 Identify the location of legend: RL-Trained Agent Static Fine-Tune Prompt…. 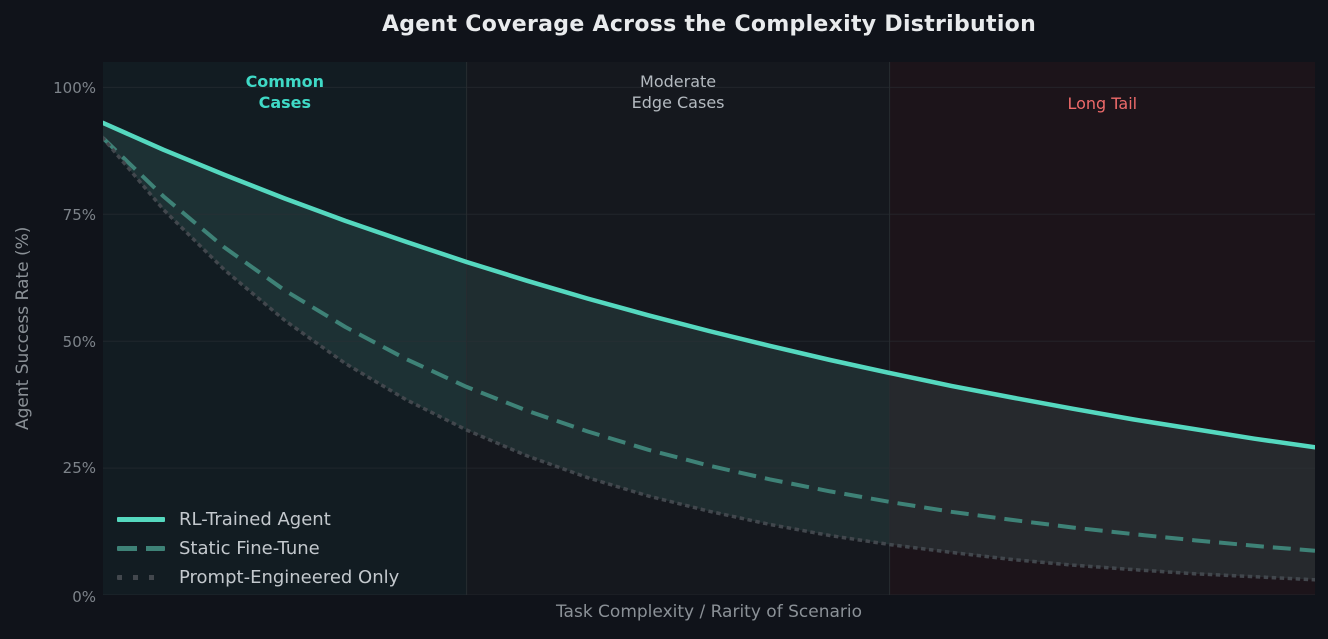
(258, 548).